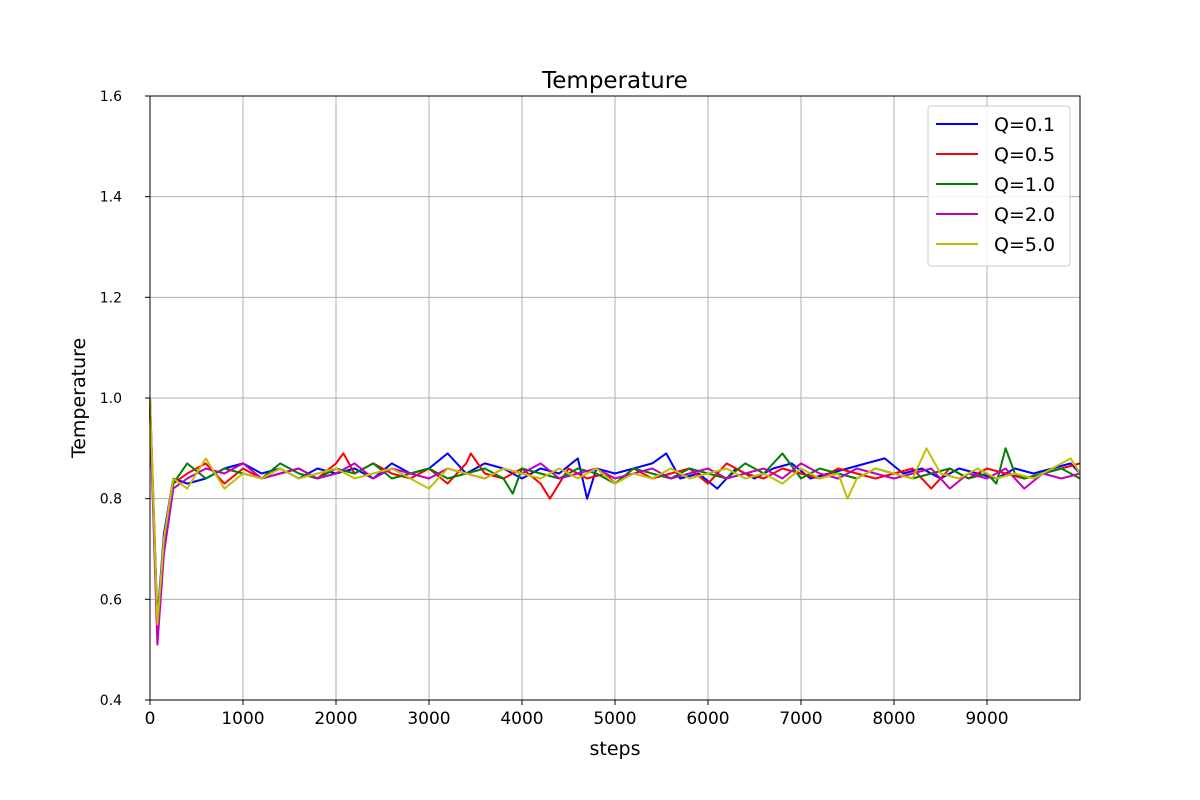 The image size is (1200, 800). Describe the element at coordinates (1024, 185) in the screenshot. I see `legend-label: Q=1.0` at that location.